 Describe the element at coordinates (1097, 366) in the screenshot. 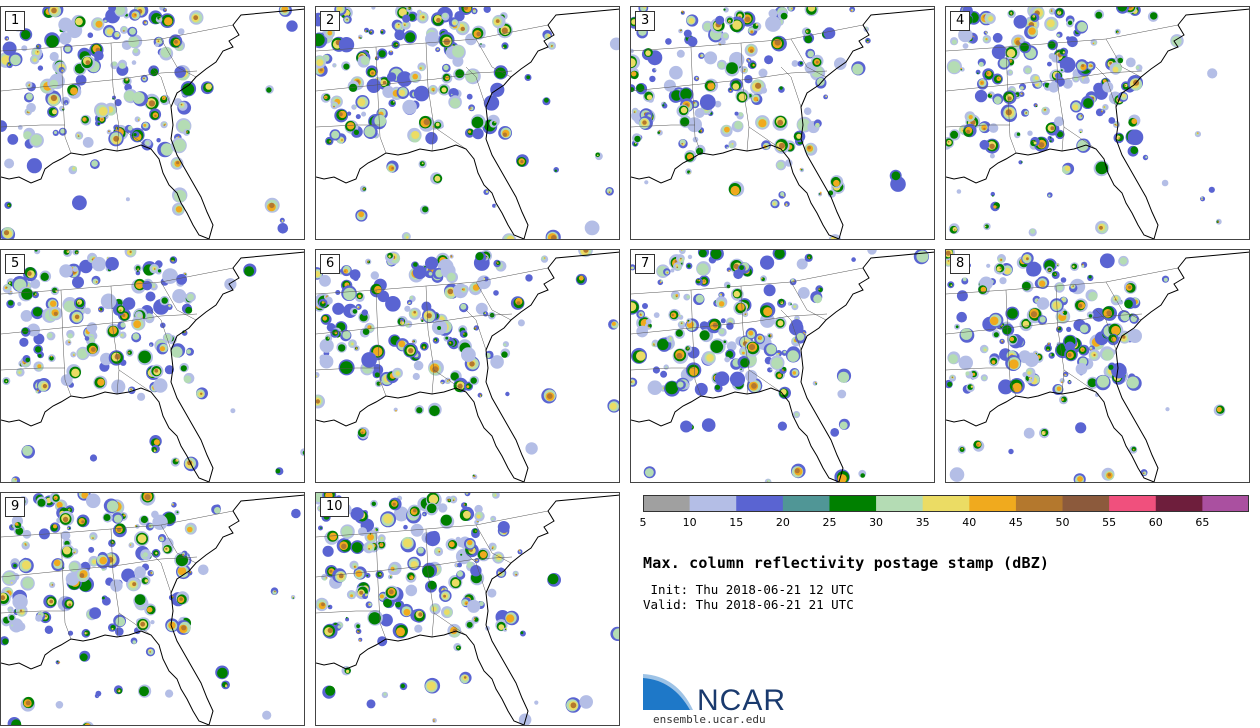

I see `radar-map` at that location.